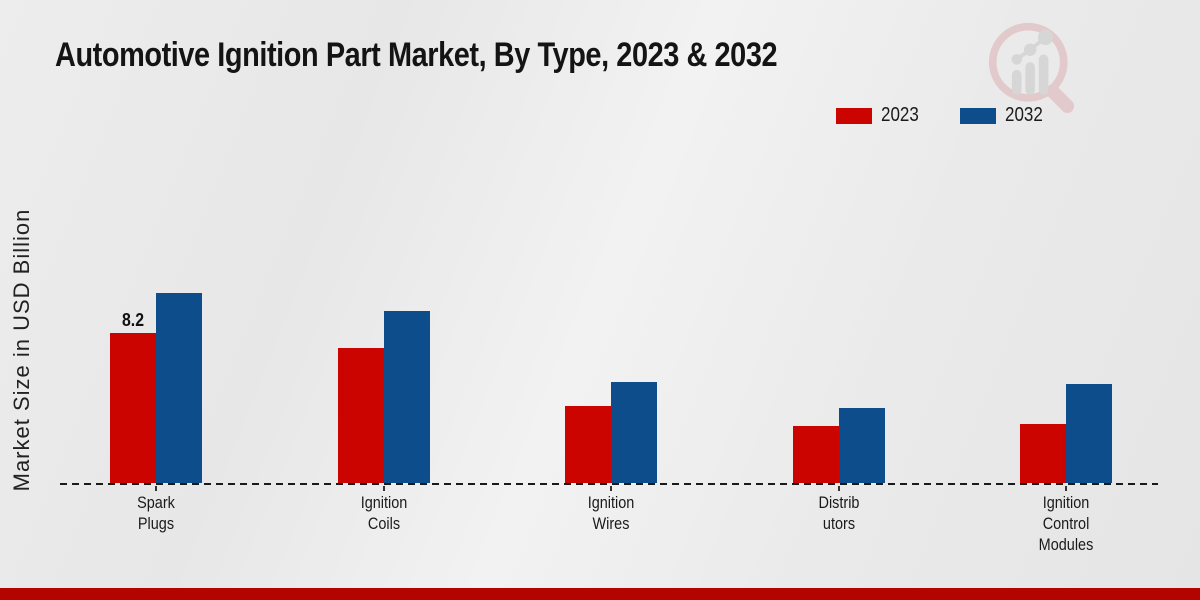  Describe the element at coordinates (1089, 433) in the screenshot. I see `bar-2032-ignition-control-modules` at that location.